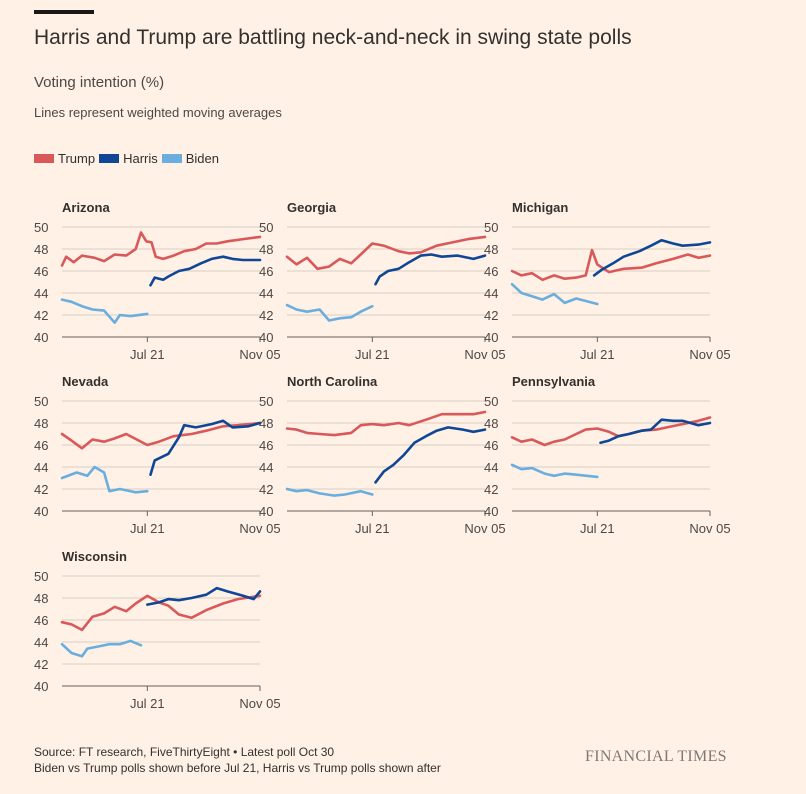 This screenshot has height=794, width=806. I want to click on ft-top-bar, so click(64, 12).